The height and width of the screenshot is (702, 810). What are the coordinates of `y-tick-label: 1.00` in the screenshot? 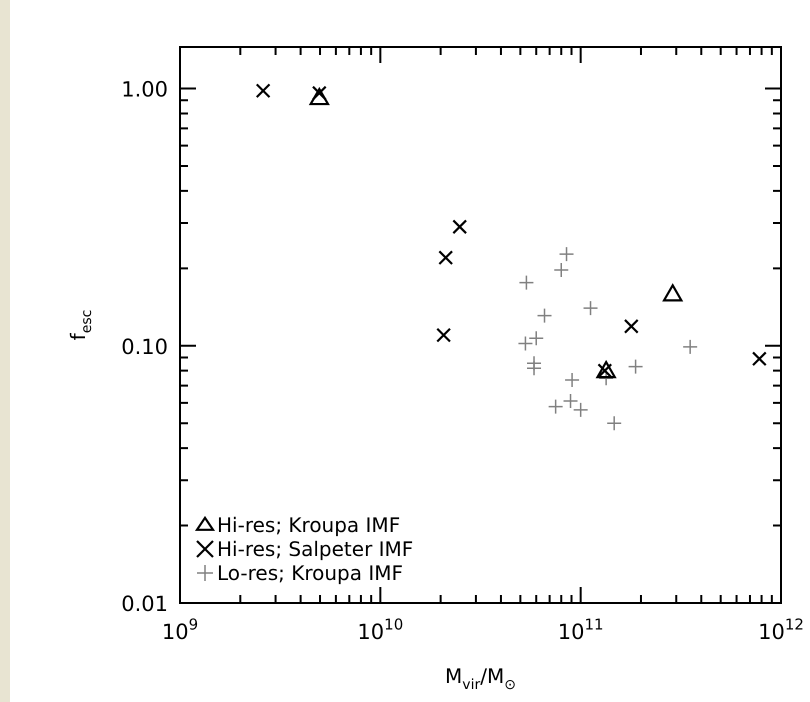 It's located at (144, 90).